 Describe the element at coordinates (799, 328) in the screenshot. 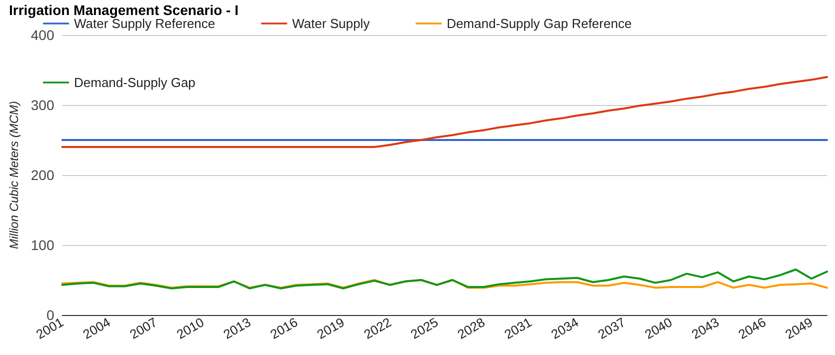

I see `x-tick-label: 2049` at that location.